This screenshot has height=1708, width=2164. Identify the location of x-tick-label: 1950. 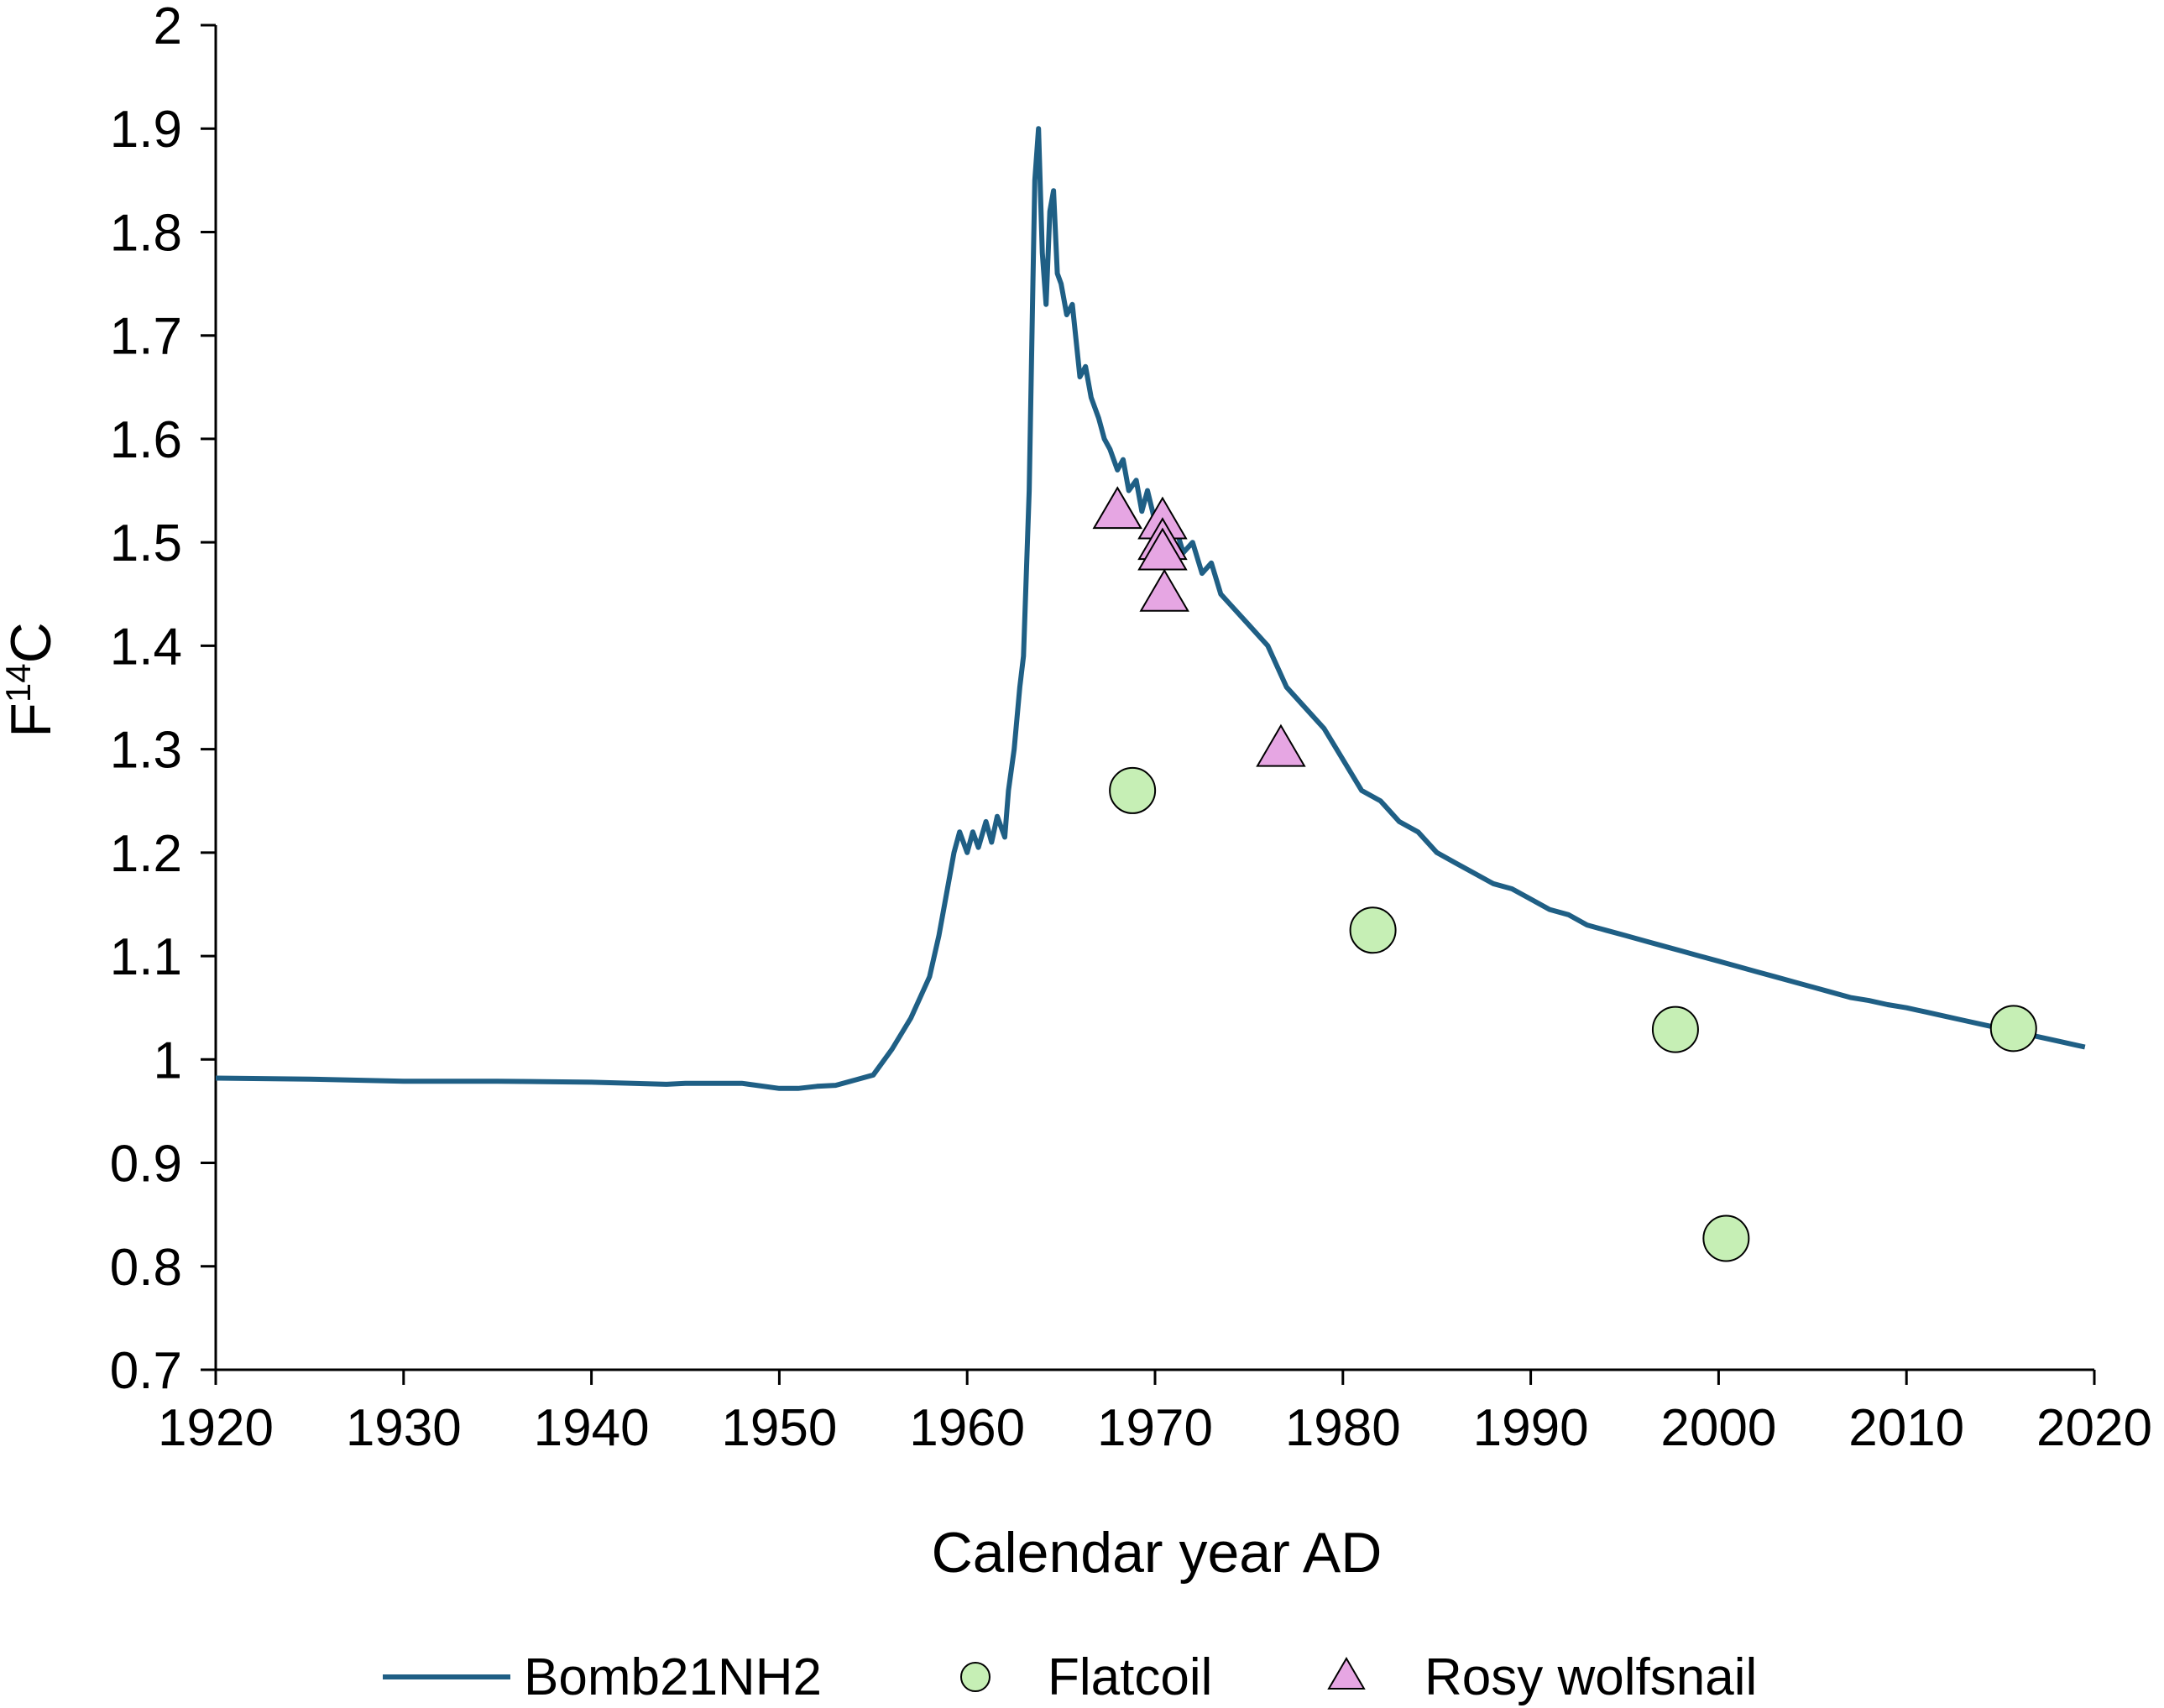
(779, 1428).